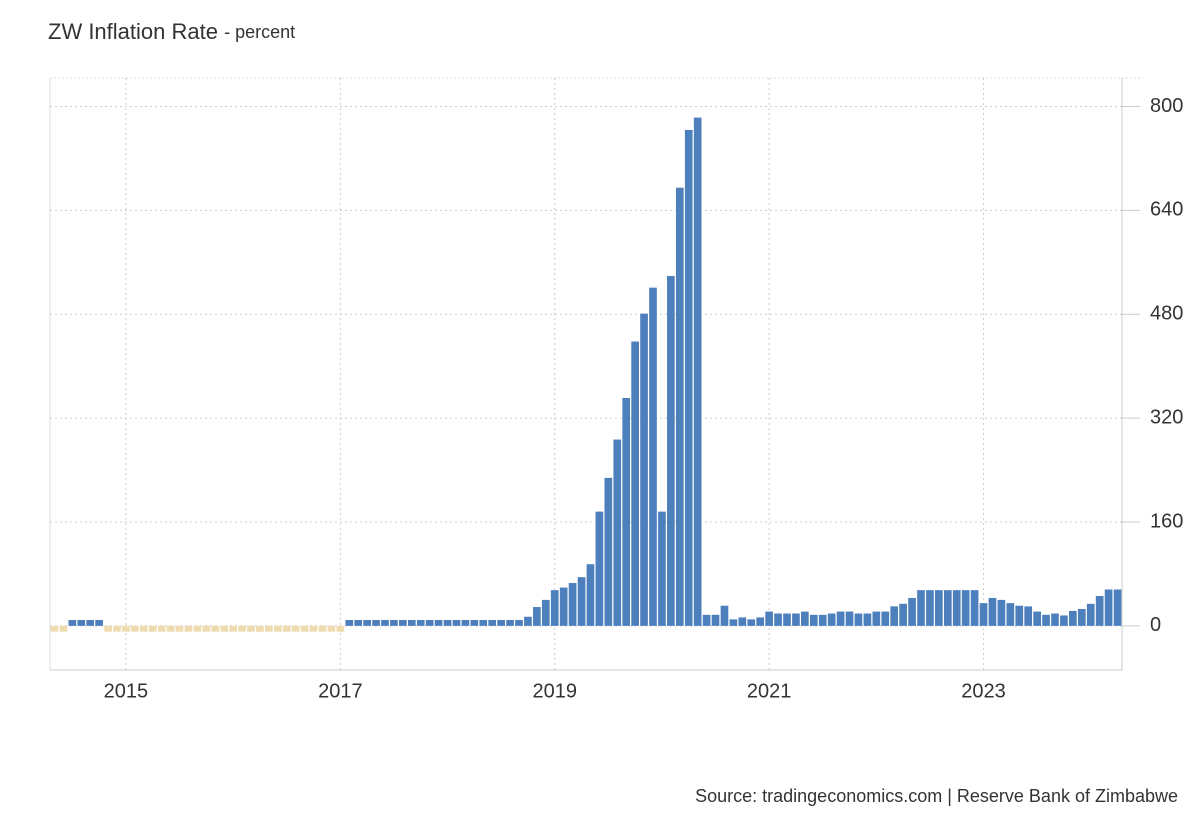  I want to click on x-tick-label: 2019, so click(554, 691).